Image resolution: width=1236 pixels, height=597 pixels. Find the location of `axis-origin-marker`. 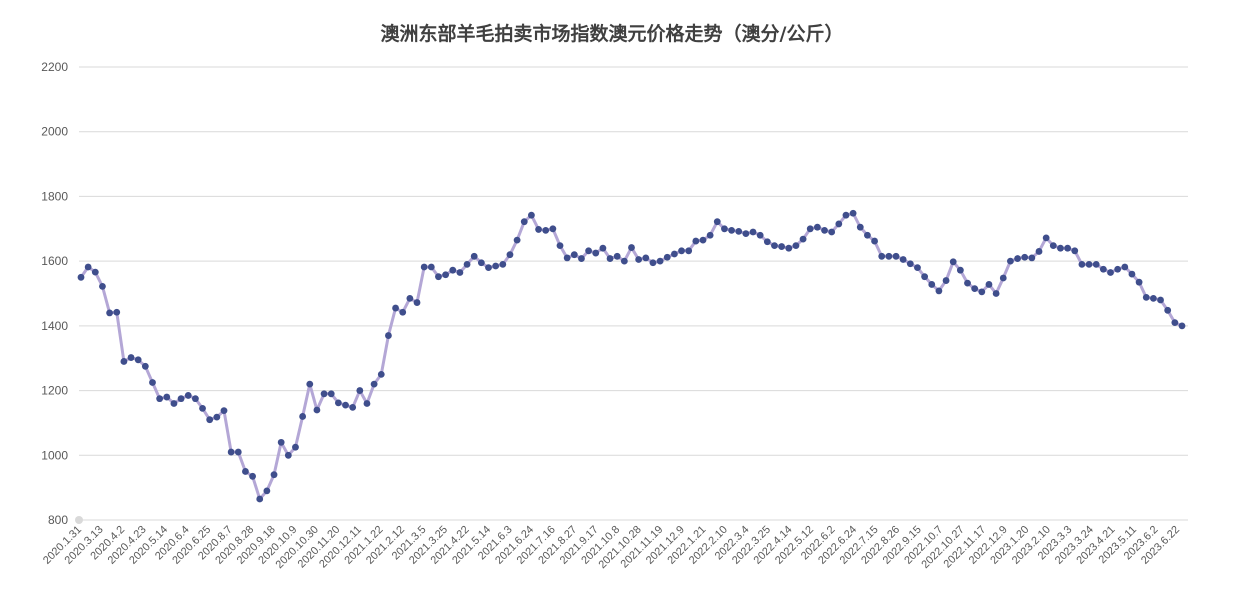

axis-origin-marker is located at coordinates (79, 520).